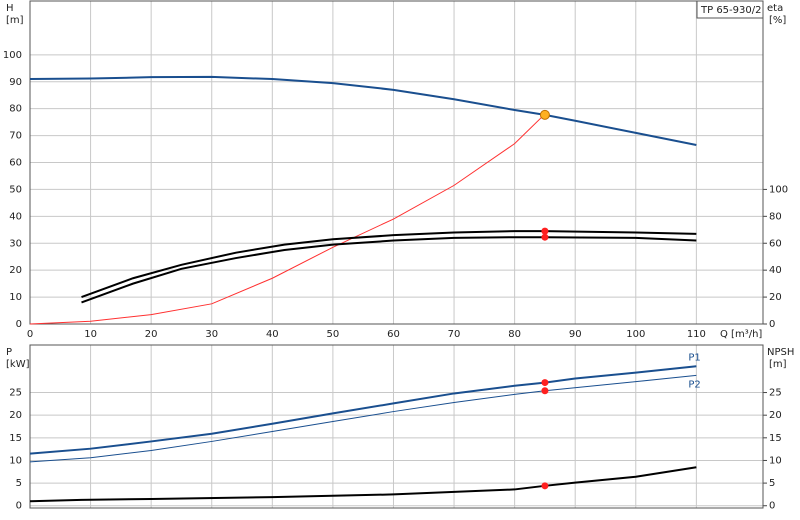 This screenshot has height=520, width=800. Describe the element at coordinates (19, 483) in the screenshot. I see `y-tick-label: 5` at that location.